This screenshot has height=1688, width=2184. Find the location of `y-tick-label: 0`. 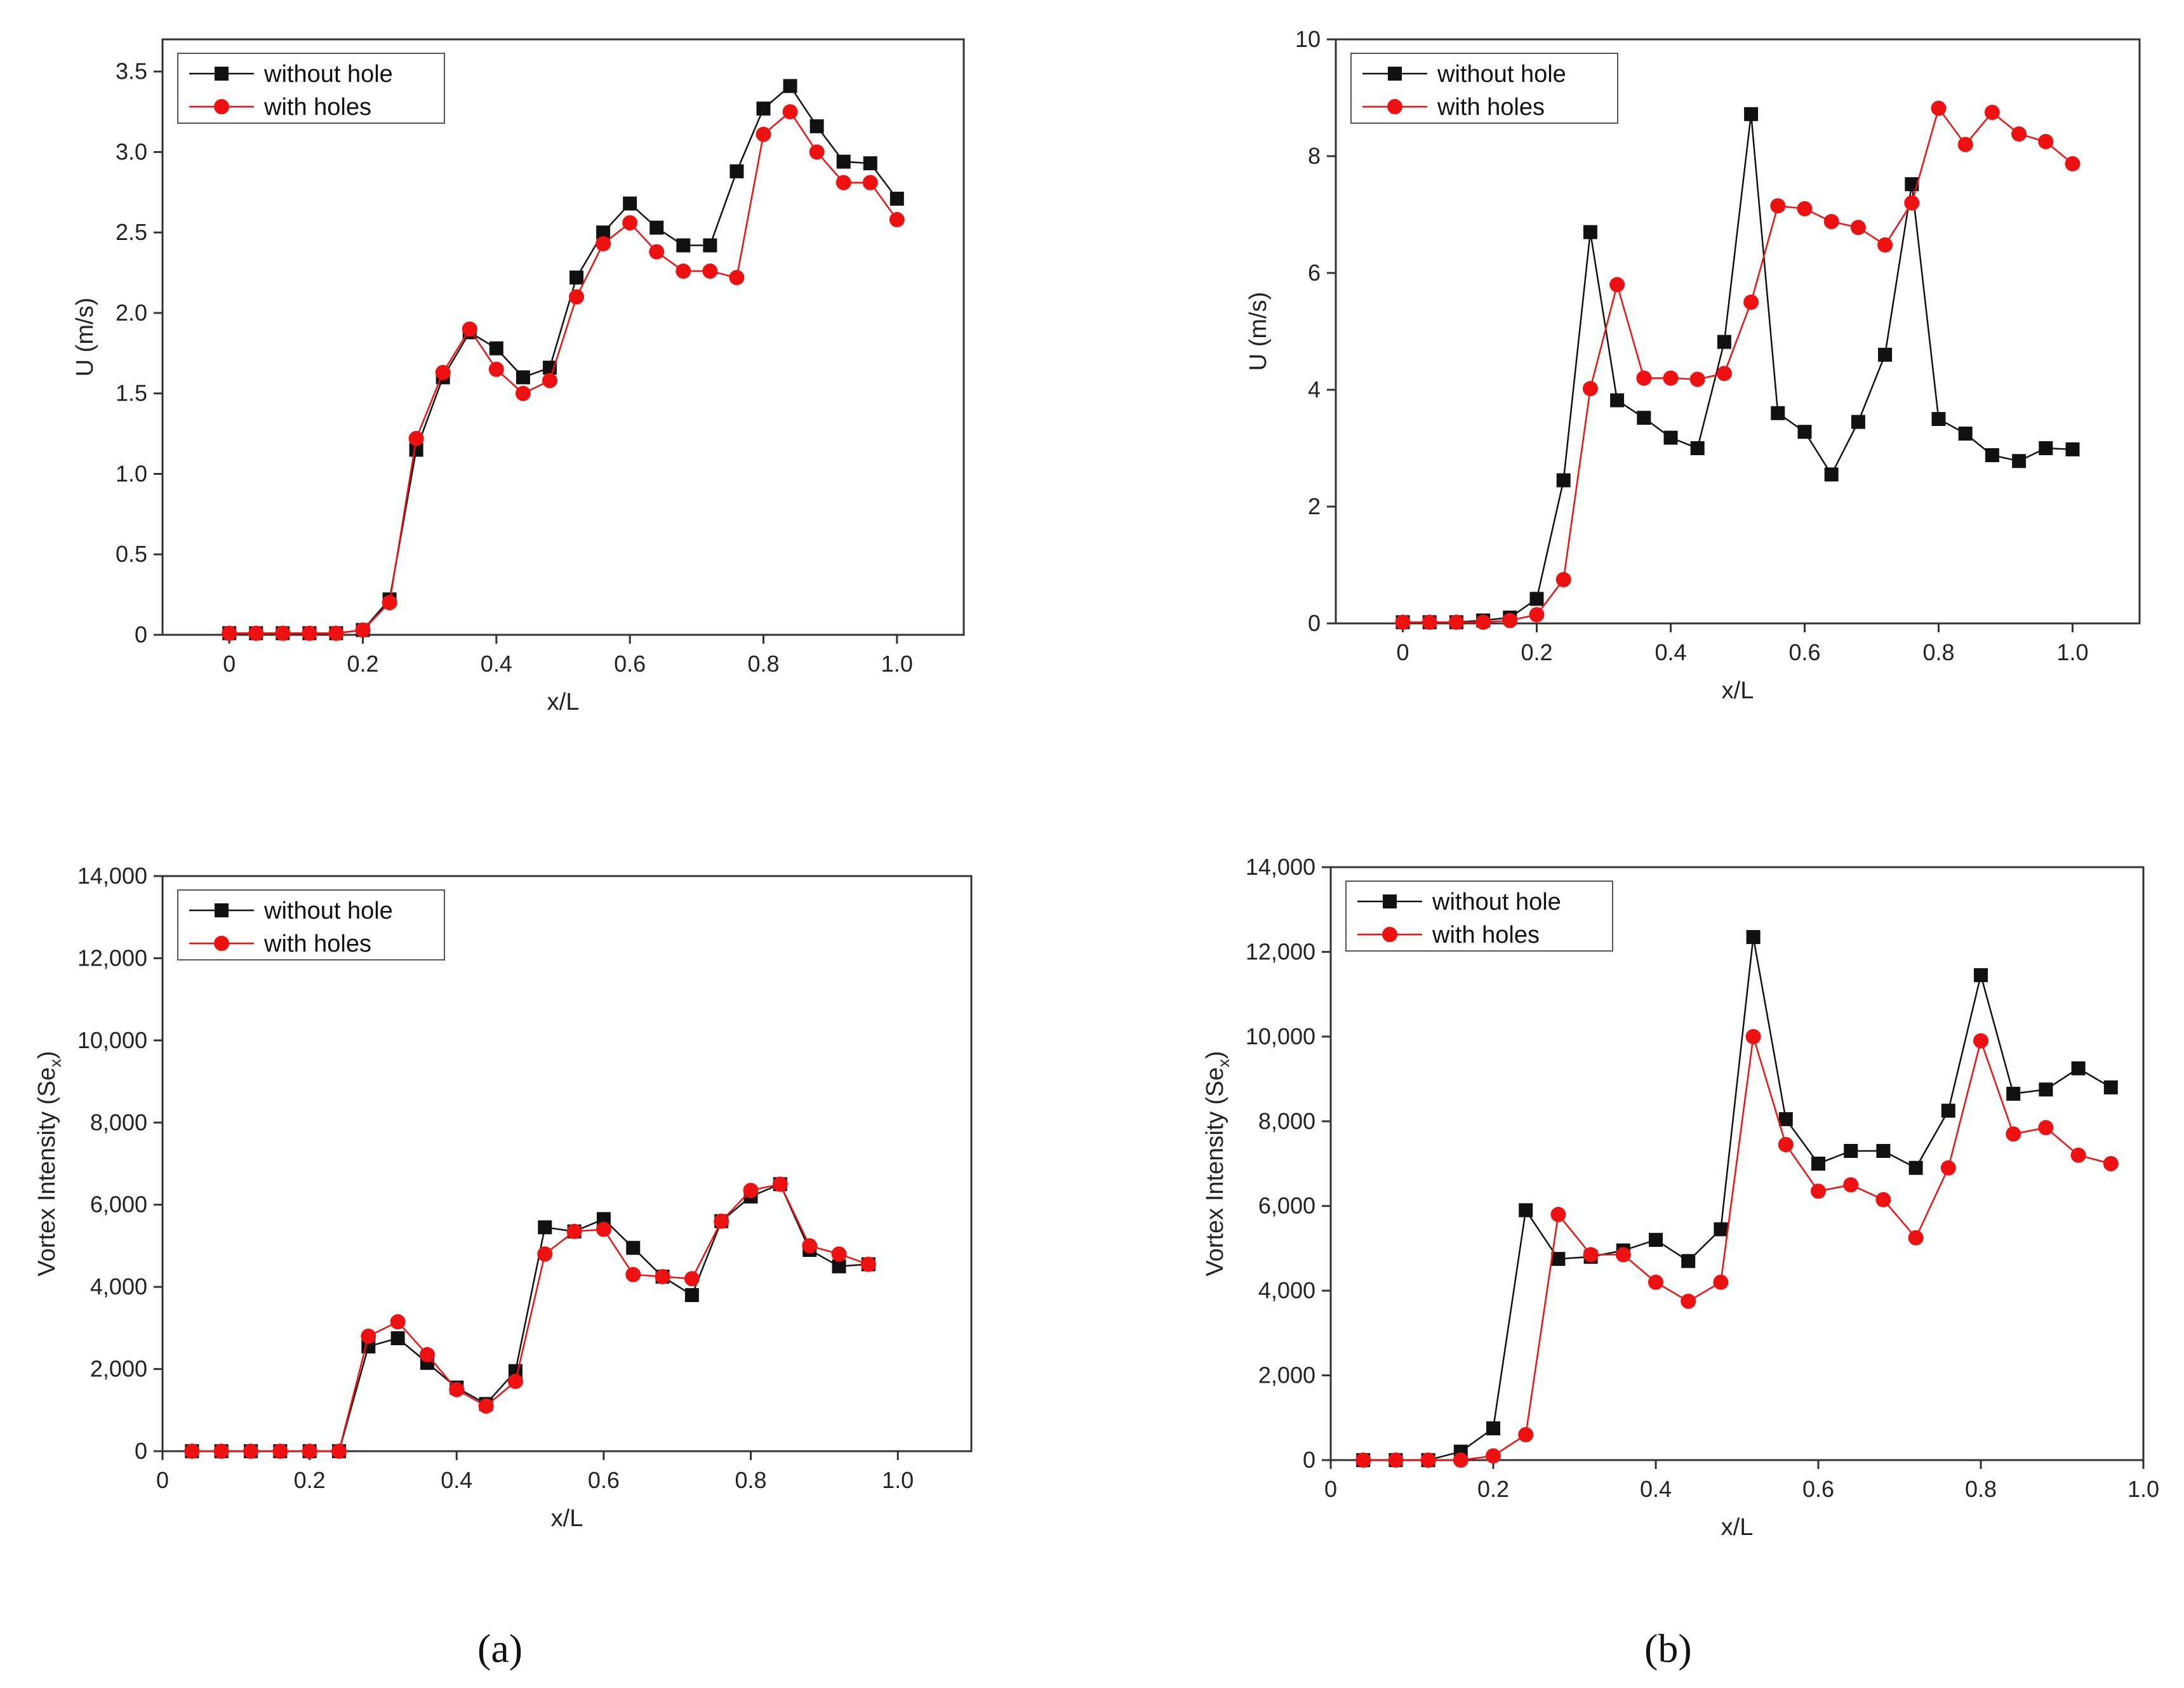

y-tick-label: 0 is located at coordinates (141, 634).